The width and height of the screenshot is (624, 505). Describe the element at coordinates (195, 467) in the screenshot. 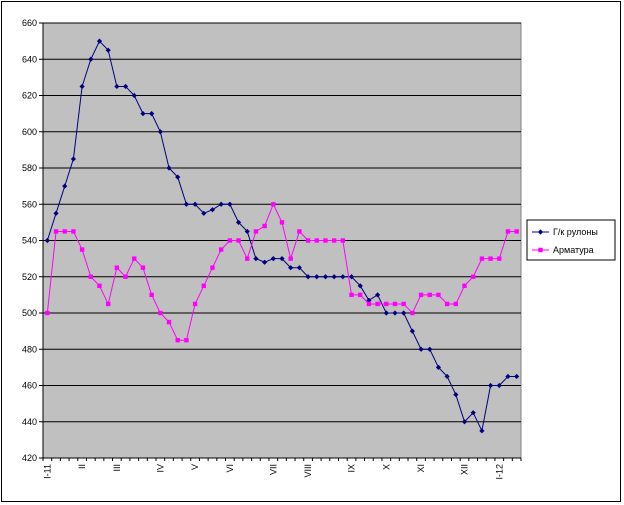

I see `x-tick-label: V` at that location.